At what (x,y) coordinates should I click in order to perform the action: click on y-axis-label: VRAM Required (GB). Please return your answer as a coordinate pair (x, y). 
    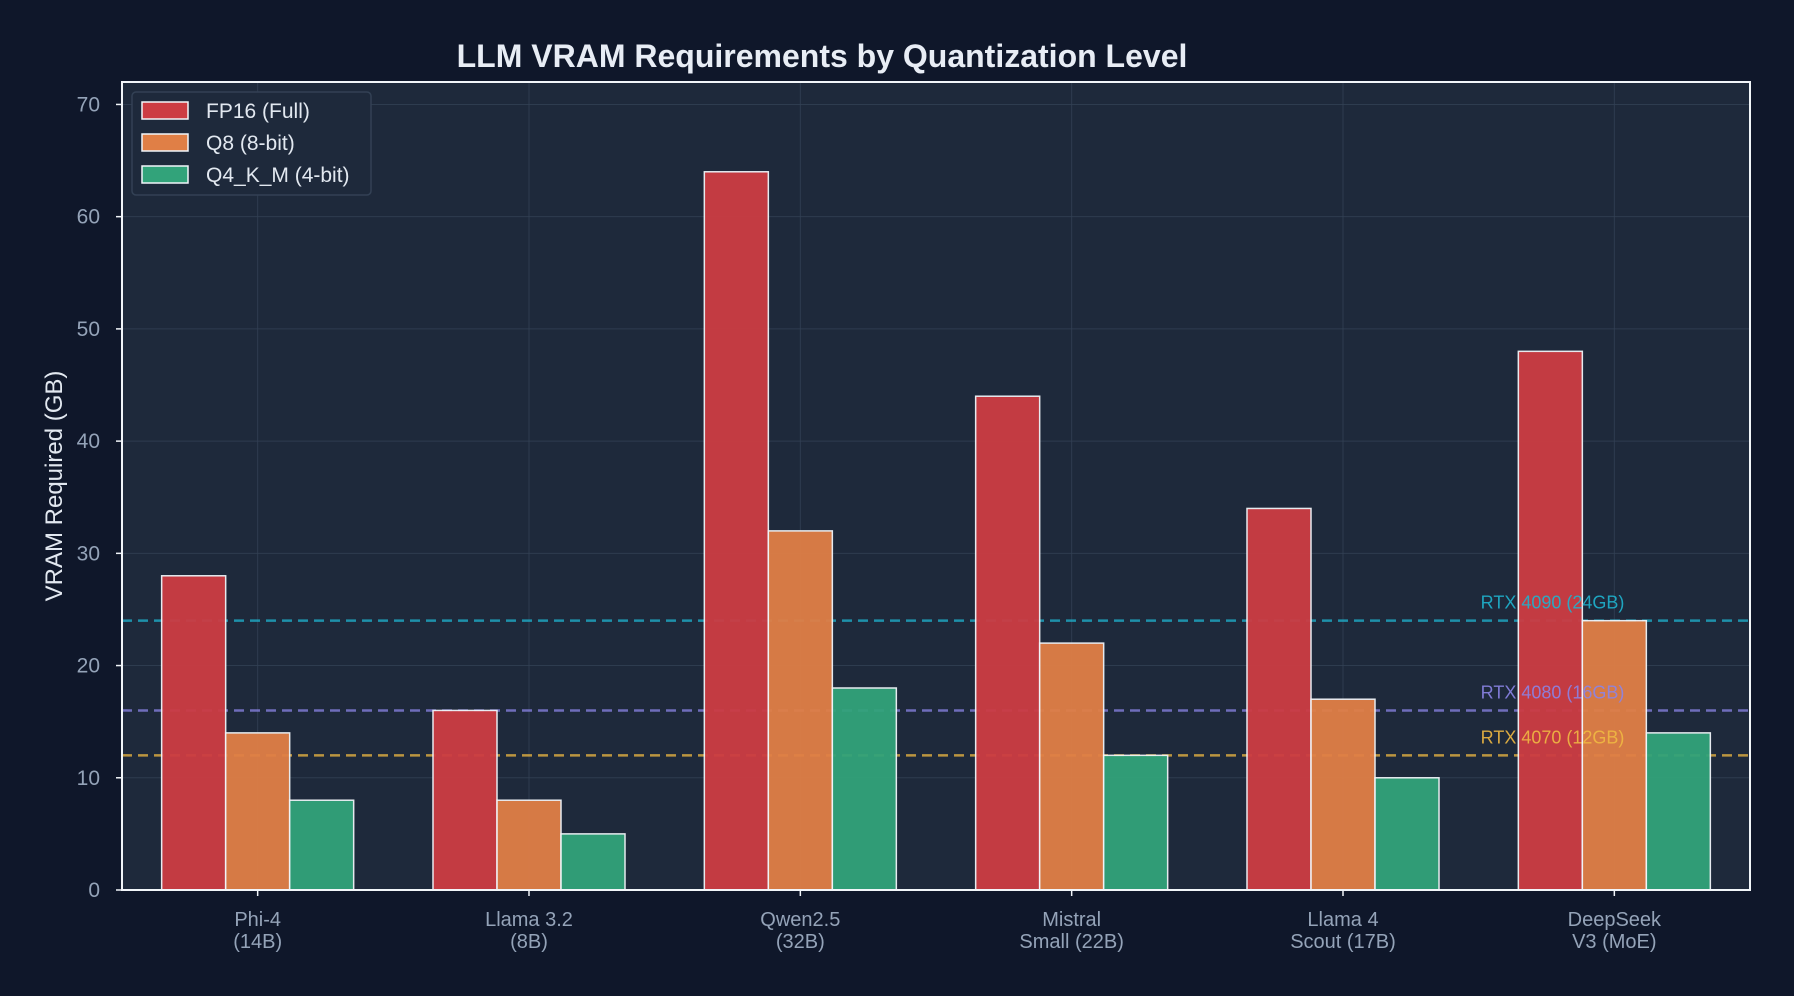
    Looking at the image, I should click on (54, 486).